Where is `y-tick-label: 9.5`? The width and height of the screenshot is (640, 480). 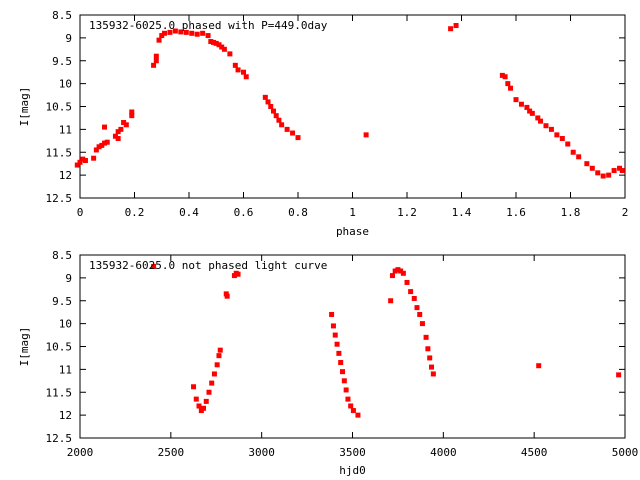 y-tick-label: 9.5 is located at coordinates (62, 301).